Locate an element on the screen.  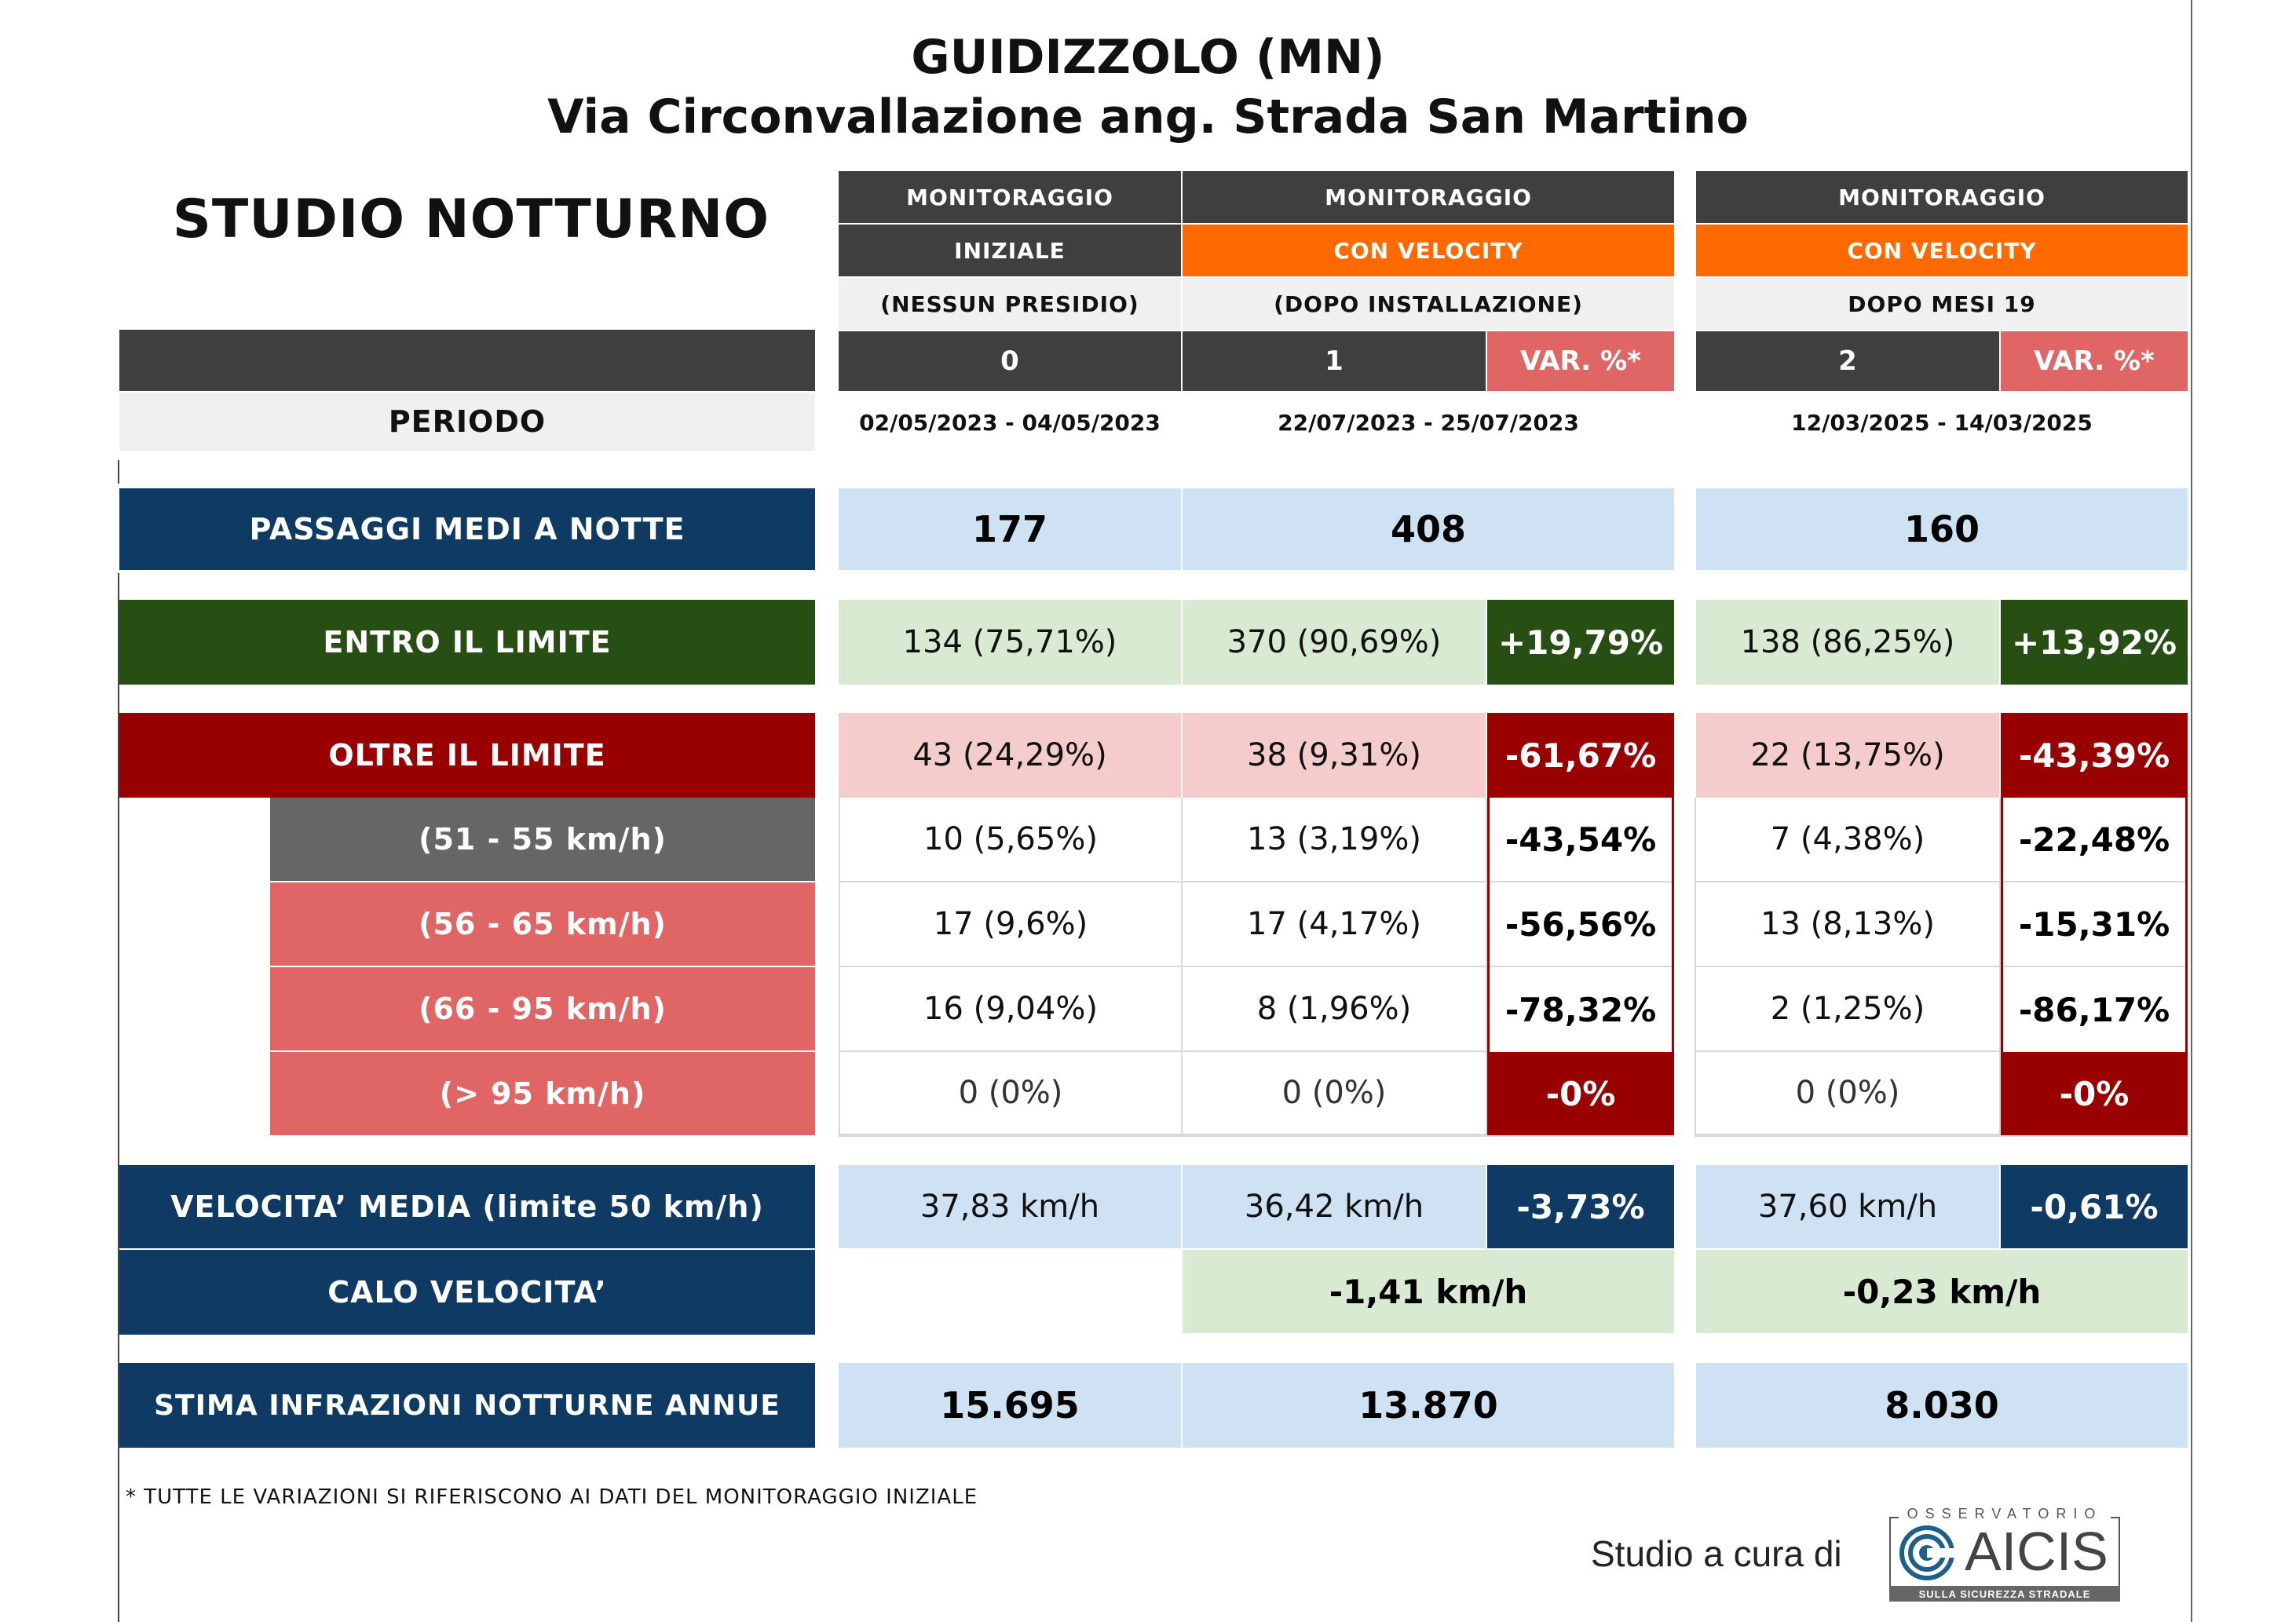
col0-header-desc: (NESSUN PRESIDIO) is located at coordinates (1010, 304).